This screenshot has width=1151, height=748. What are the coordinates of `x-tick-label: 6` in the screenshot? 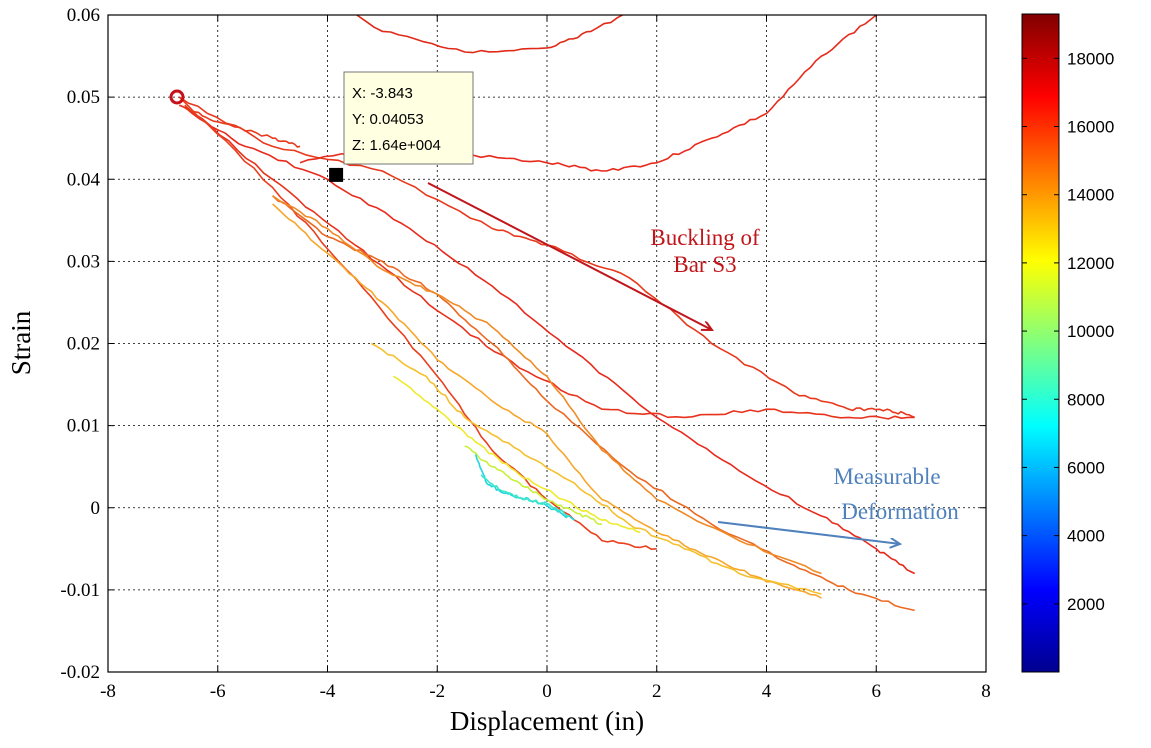 It's located at (877, 691).